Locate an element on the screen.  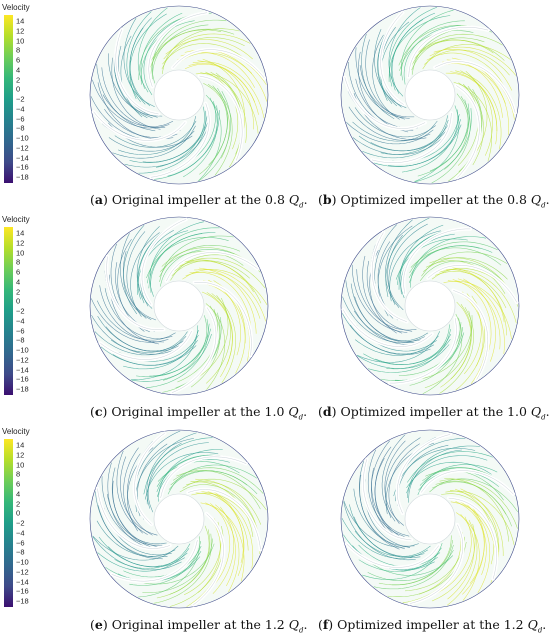
impeller-panel-e is located at coordinates (179, 519).